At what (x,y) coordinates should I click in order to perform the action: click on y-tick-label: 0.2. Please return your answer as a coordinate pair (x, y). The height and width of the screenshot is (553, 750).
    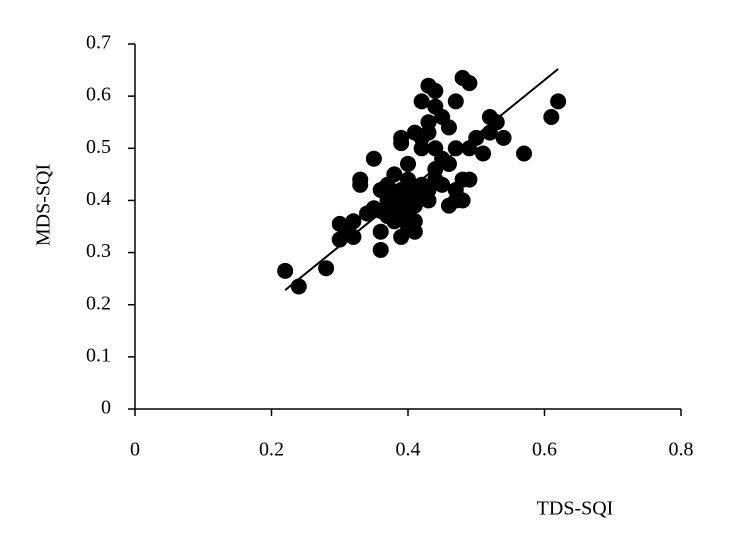
    Looking at the image, I should click on (98, 303).